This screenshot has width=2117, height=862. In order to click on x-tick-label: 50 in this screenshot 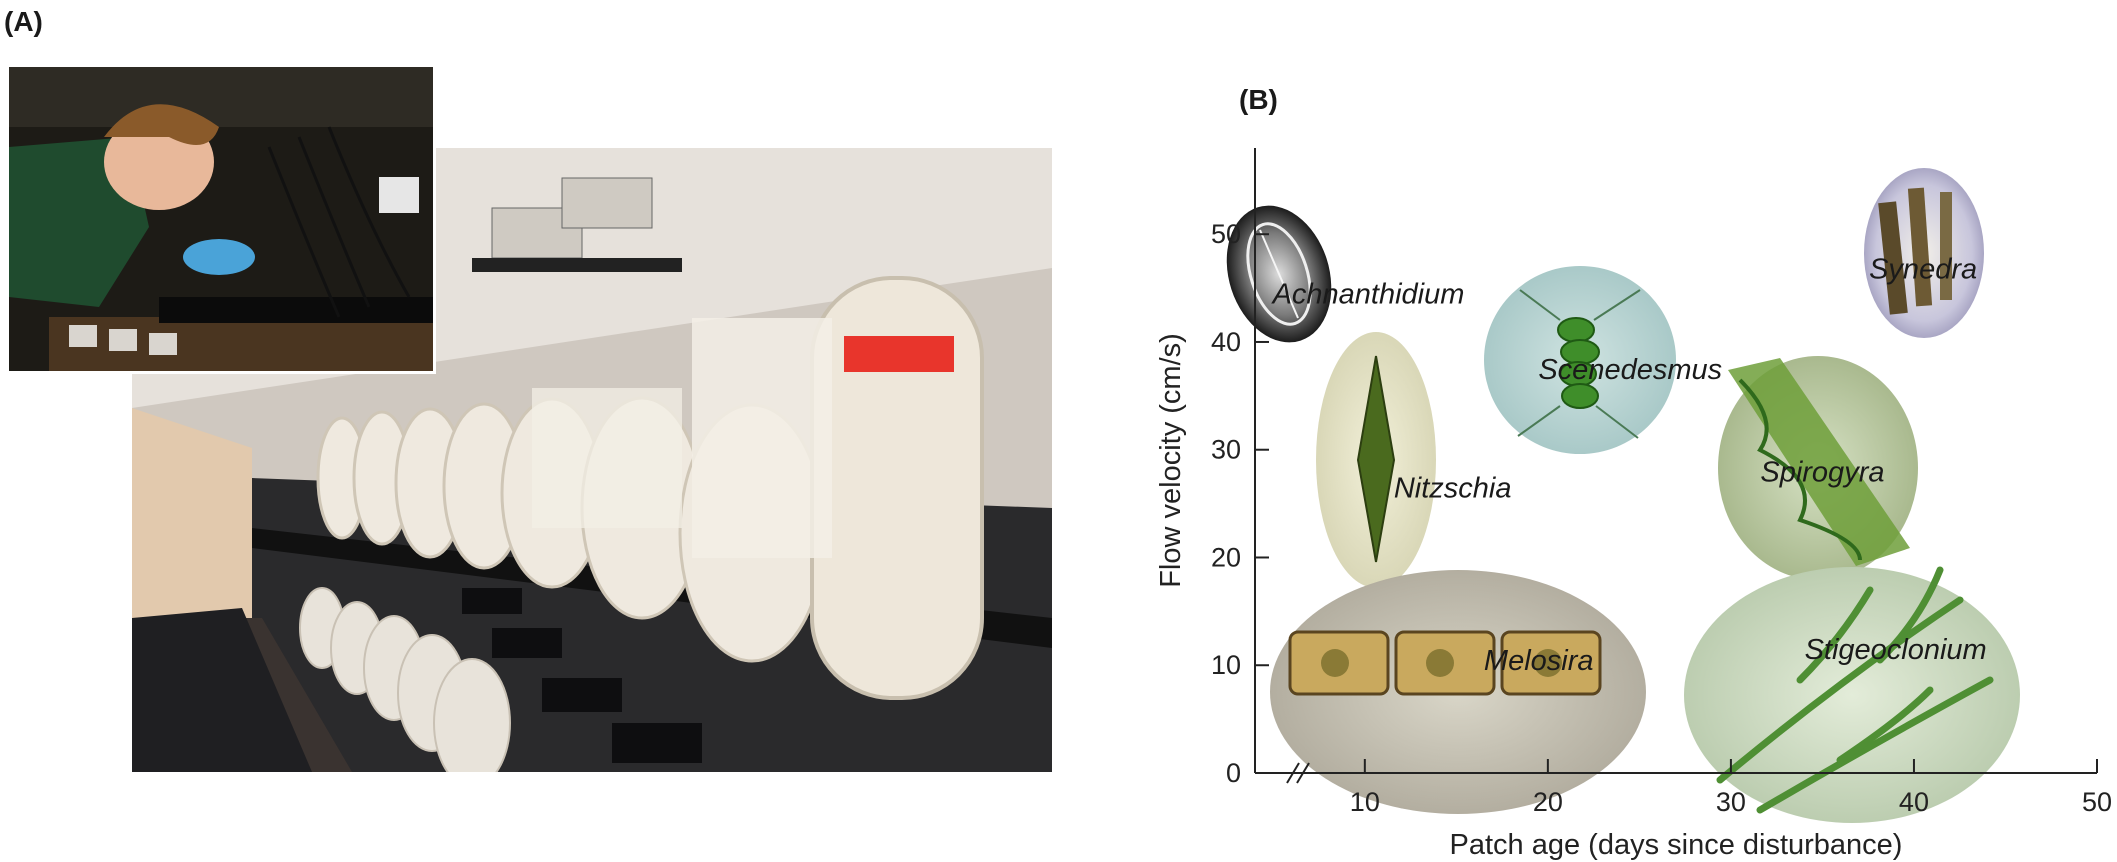, I will do `click(2097, 802)`.